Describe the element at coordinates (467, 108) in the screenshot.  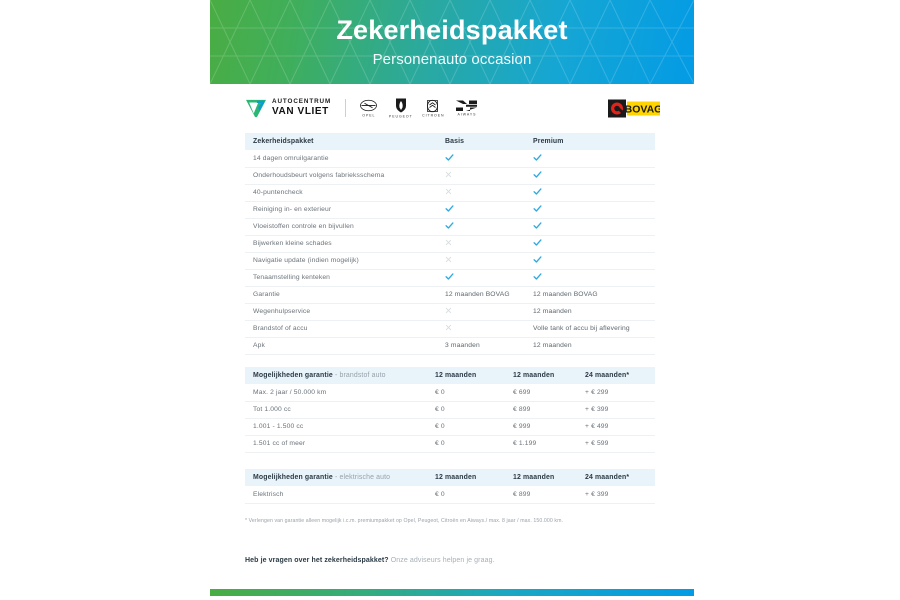
I see `brand-aiways: AIWAYS` at that location.